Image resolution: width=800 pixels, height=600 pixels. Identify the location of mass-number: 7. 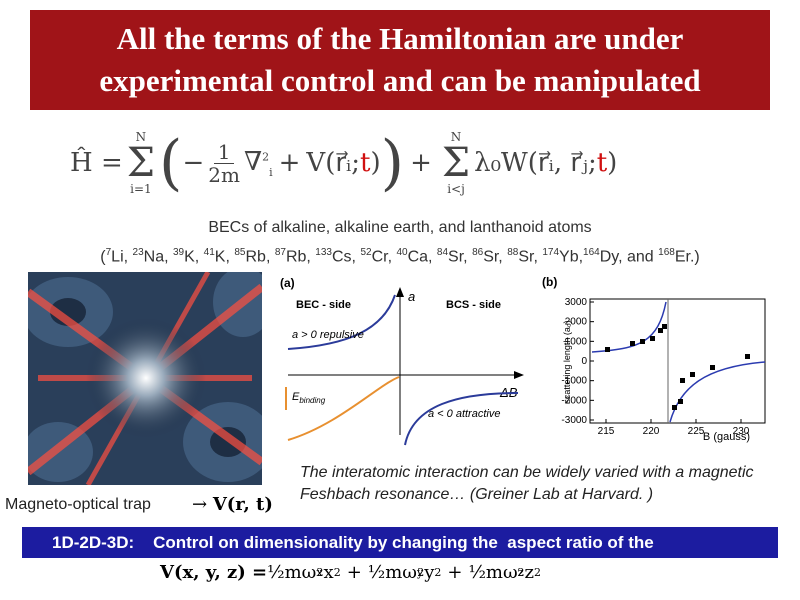
(108, 252).